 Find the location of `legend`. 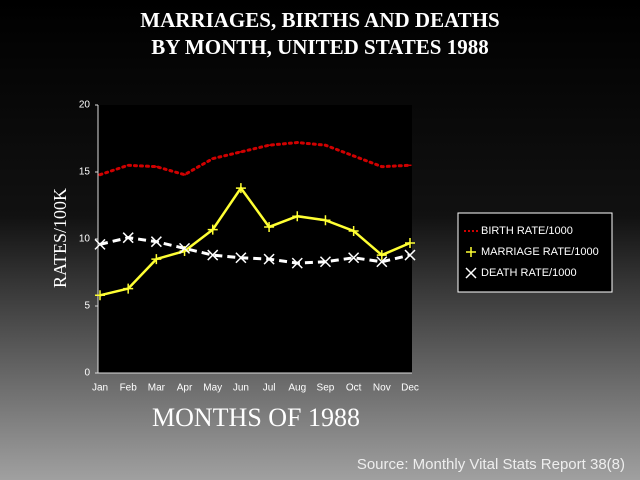

legend is located at coordinates (535, 252).